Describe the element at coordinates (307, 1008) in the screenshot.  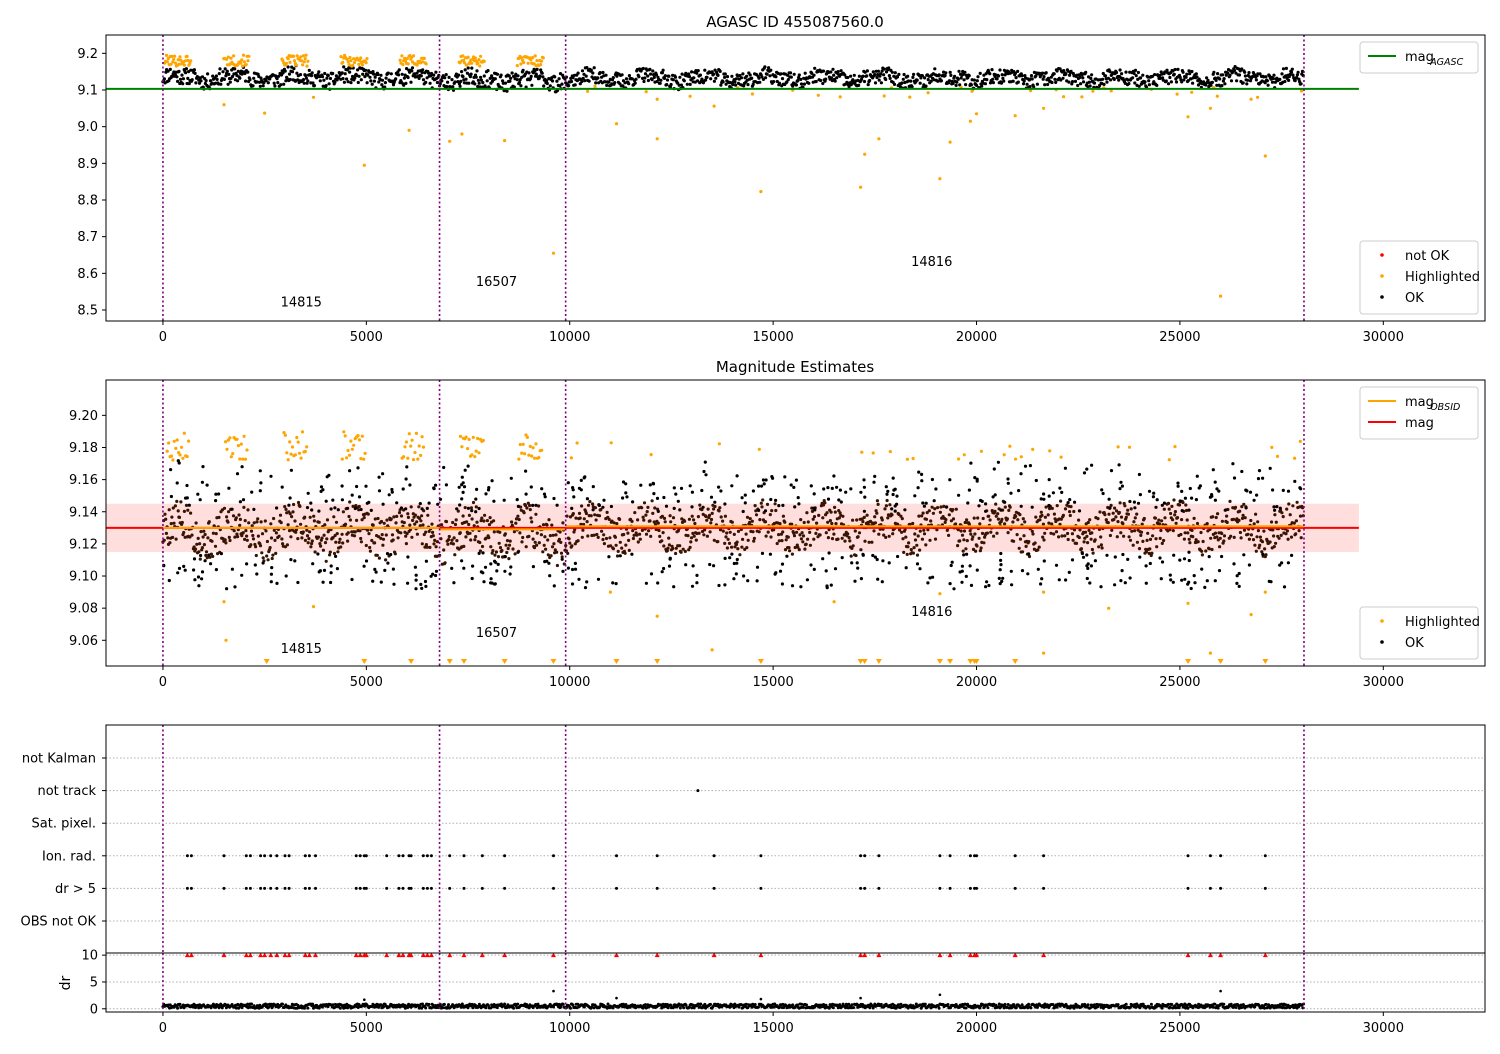
I see `dr-point` at that location.